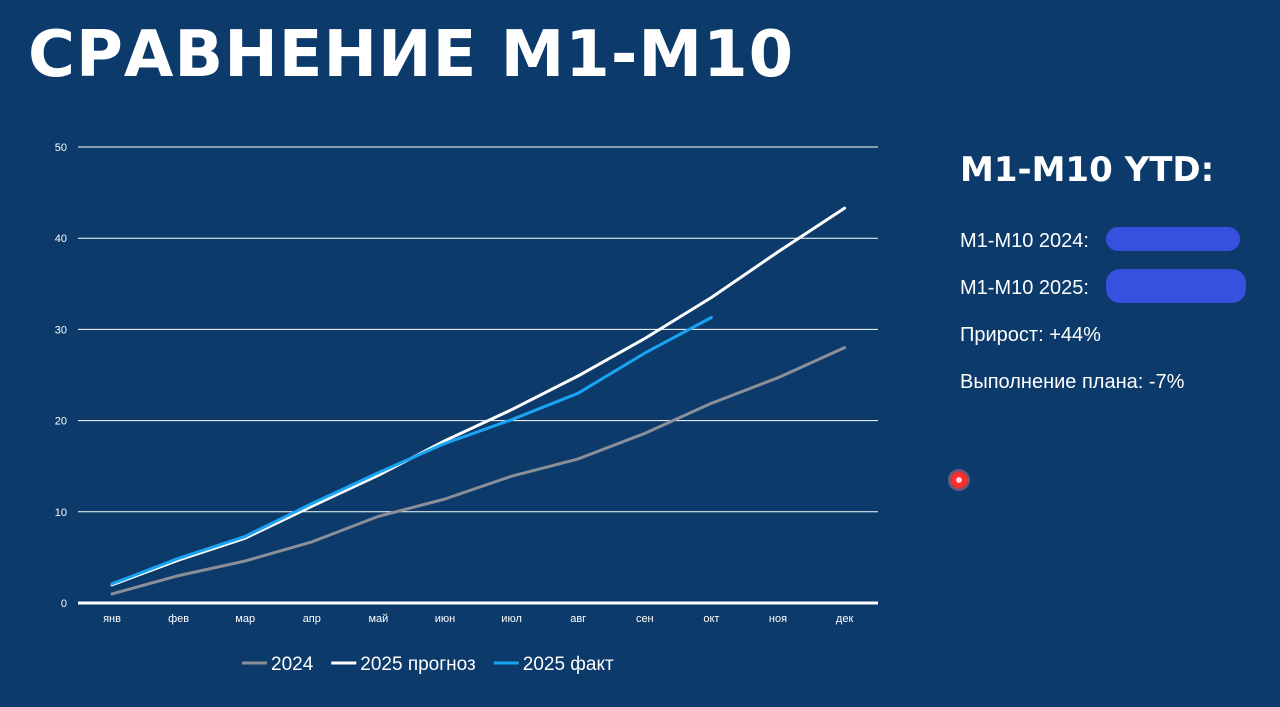 The height and width of the screenshot is (707, 1280). What do you see at coordinates (312, 619) in the screenshot?
I see `x-tick-label: апр` at bounding box center [312, 619].